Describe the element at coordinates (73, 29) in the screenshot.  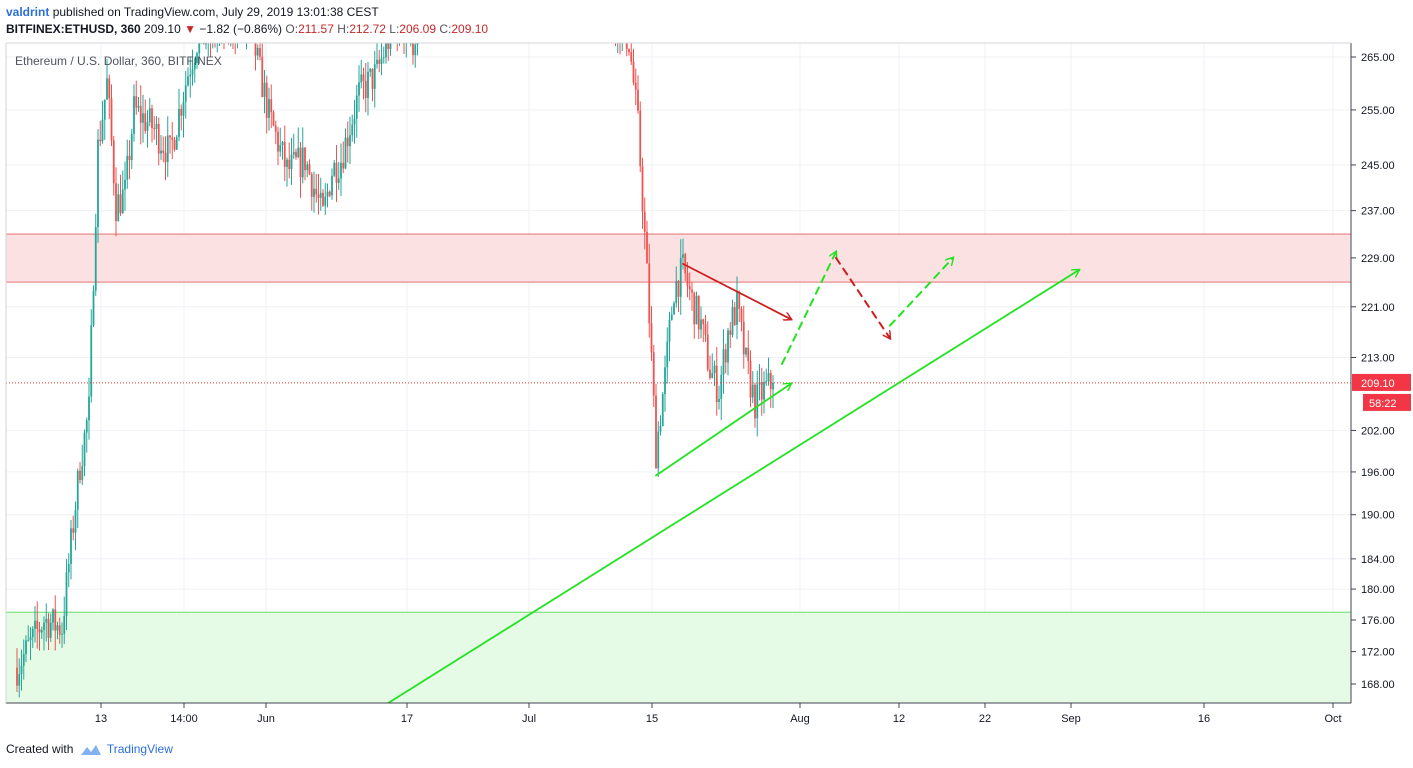
I see `symbol-name: BITFINEX:ETHUSD, 360` at that location.